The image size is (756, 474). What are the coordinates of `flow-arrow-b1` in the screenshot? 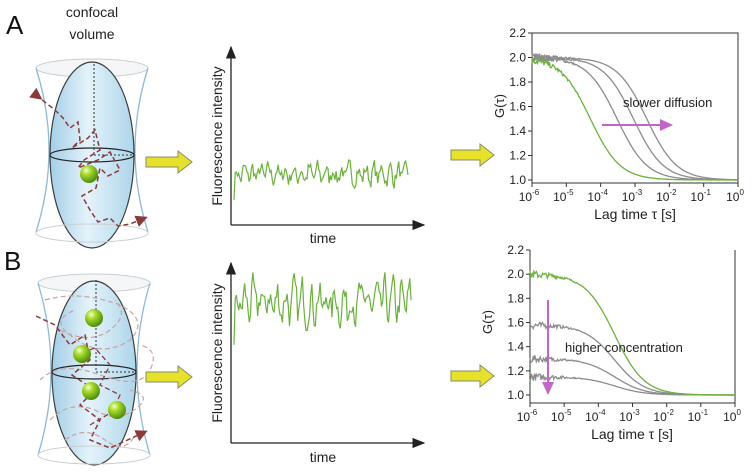 It's located at (169, 377).